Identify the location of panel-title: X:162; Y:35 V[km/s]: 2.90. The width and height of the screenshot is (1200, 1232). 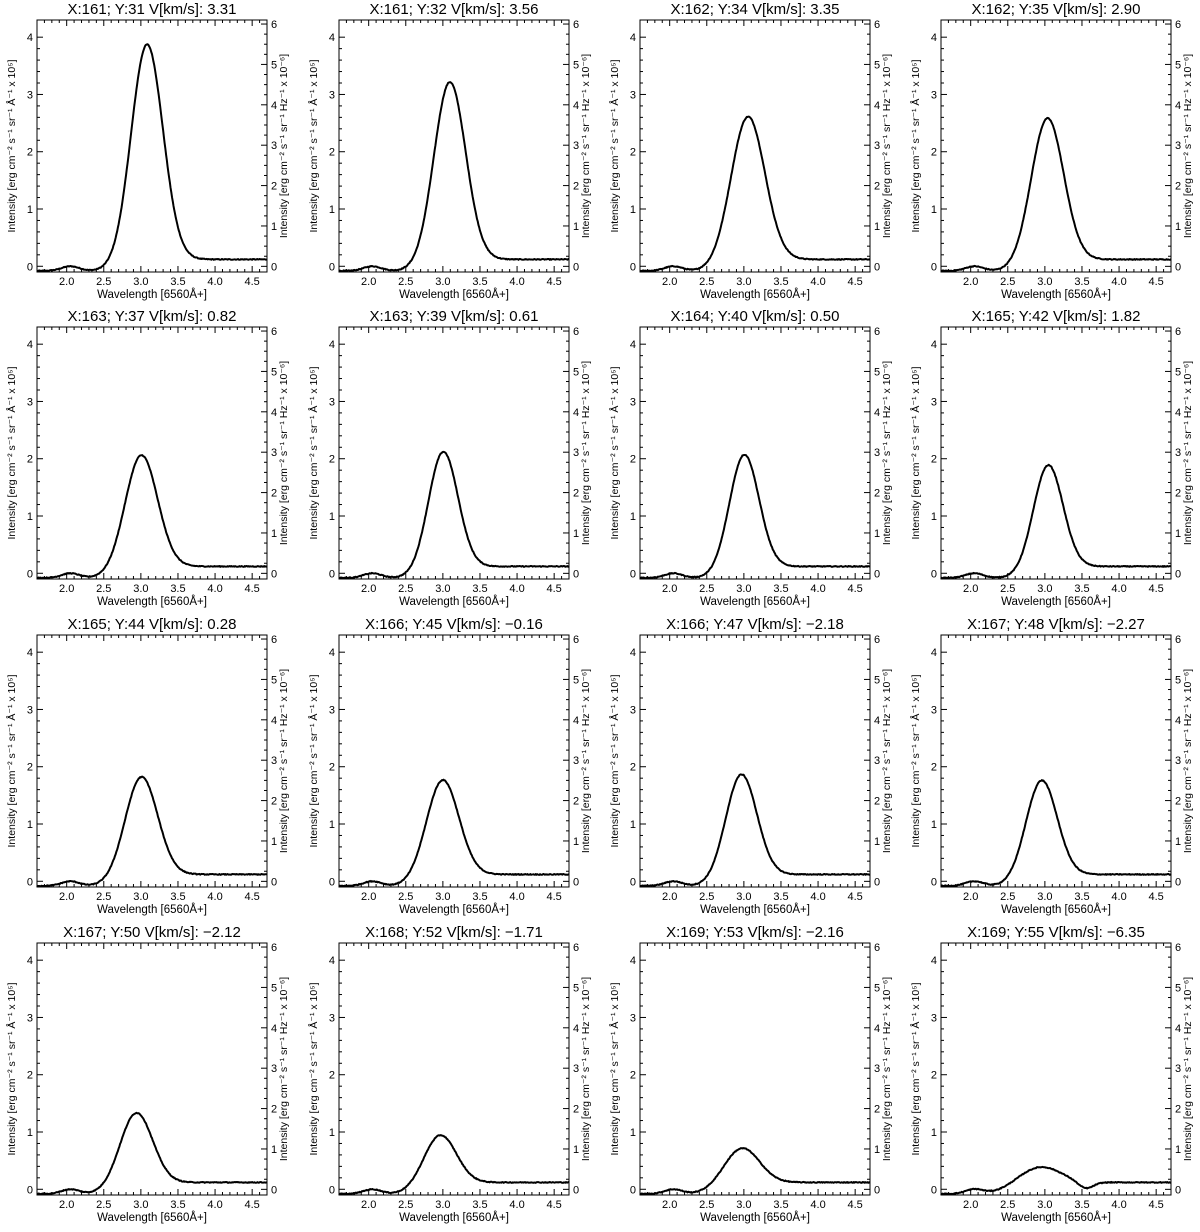
(1056, 9).